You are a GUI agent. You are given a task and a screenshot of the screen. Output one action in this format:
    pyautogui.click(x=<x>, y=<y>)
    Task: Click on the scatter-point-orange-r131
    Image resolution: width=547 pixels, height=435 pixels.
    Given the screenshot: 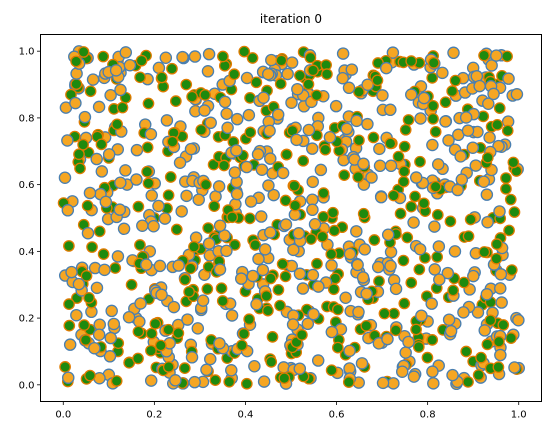 What is the action you would take?
    pyautogui.click(x=110, y=356)
    